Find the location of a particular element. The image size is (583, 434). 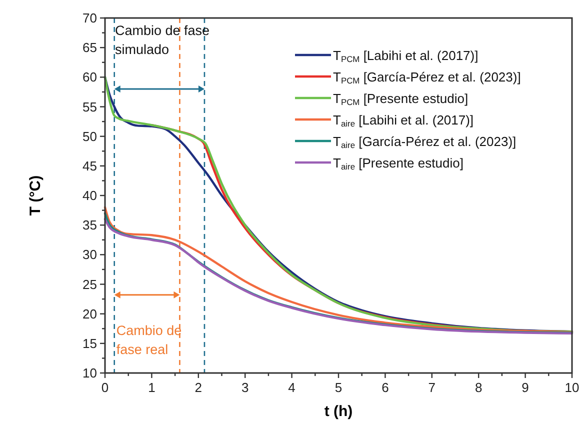

y-tick-label: 20 is located at coordinates (89, 314).